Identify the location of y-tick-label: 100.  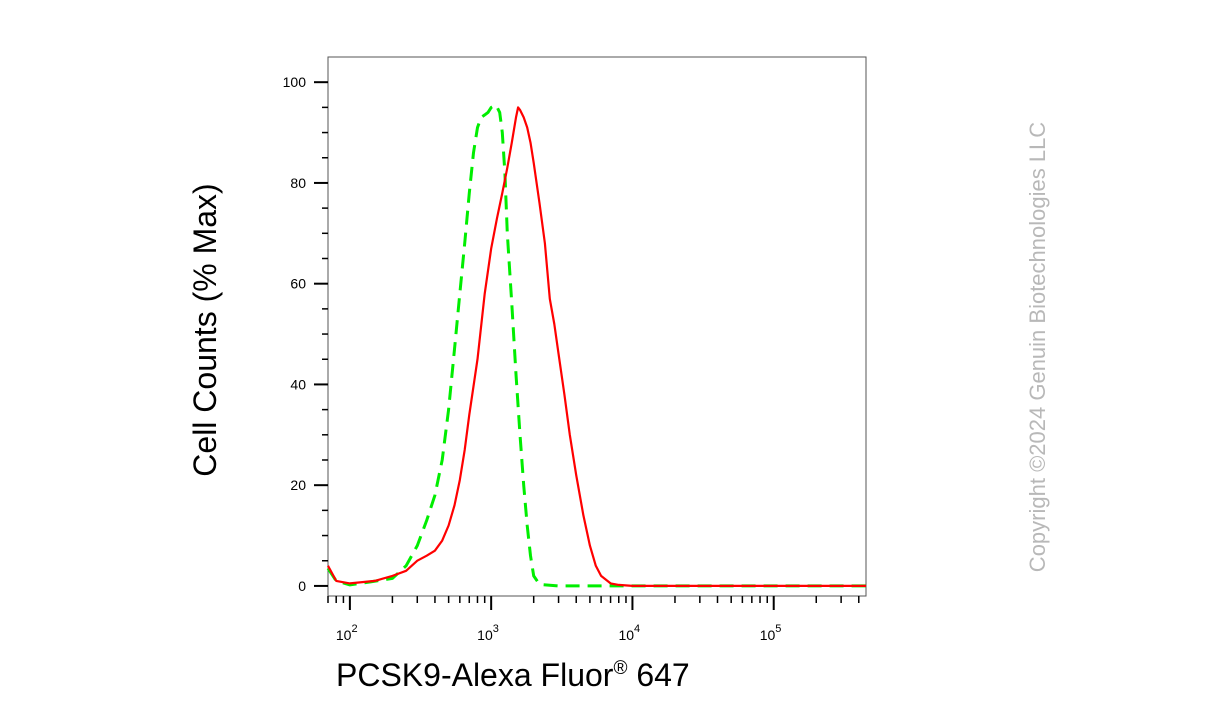
(295, 82).